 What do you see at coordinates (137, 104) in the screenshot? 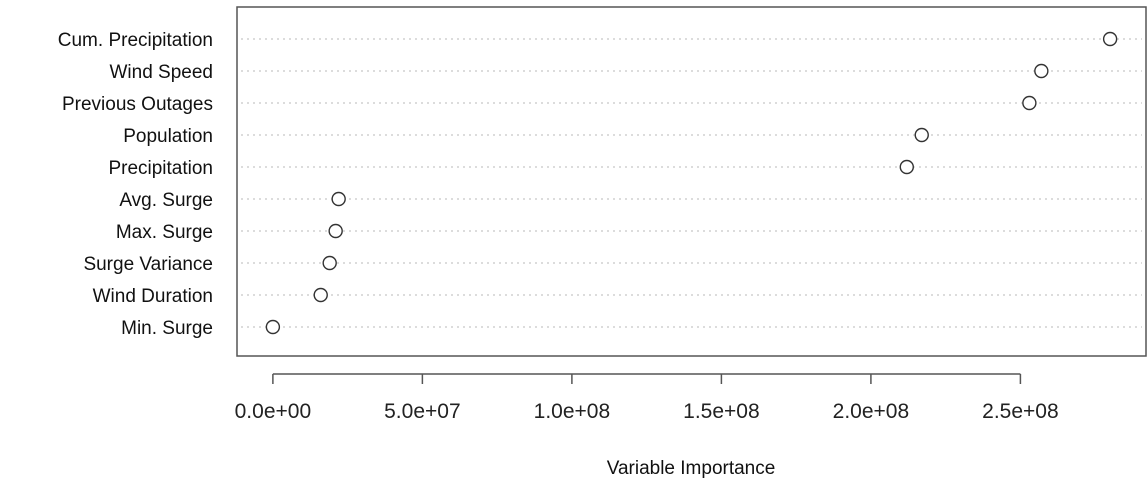
I see `category-label: Previous Outages` at bounding box center [137, 104].